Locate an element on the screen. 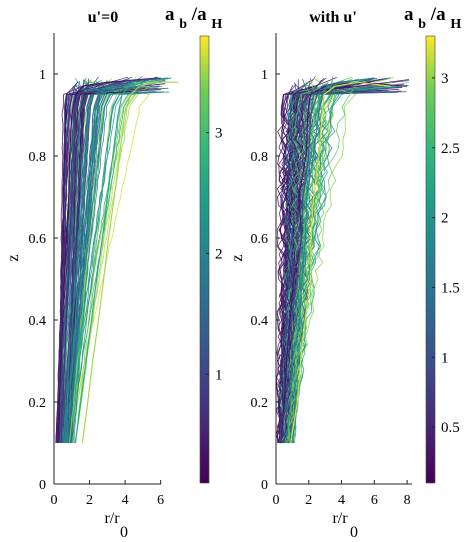 This screenshot has width=471, height=542. colorbar-title-sub2-right: H is located at coordinates (455, 24).